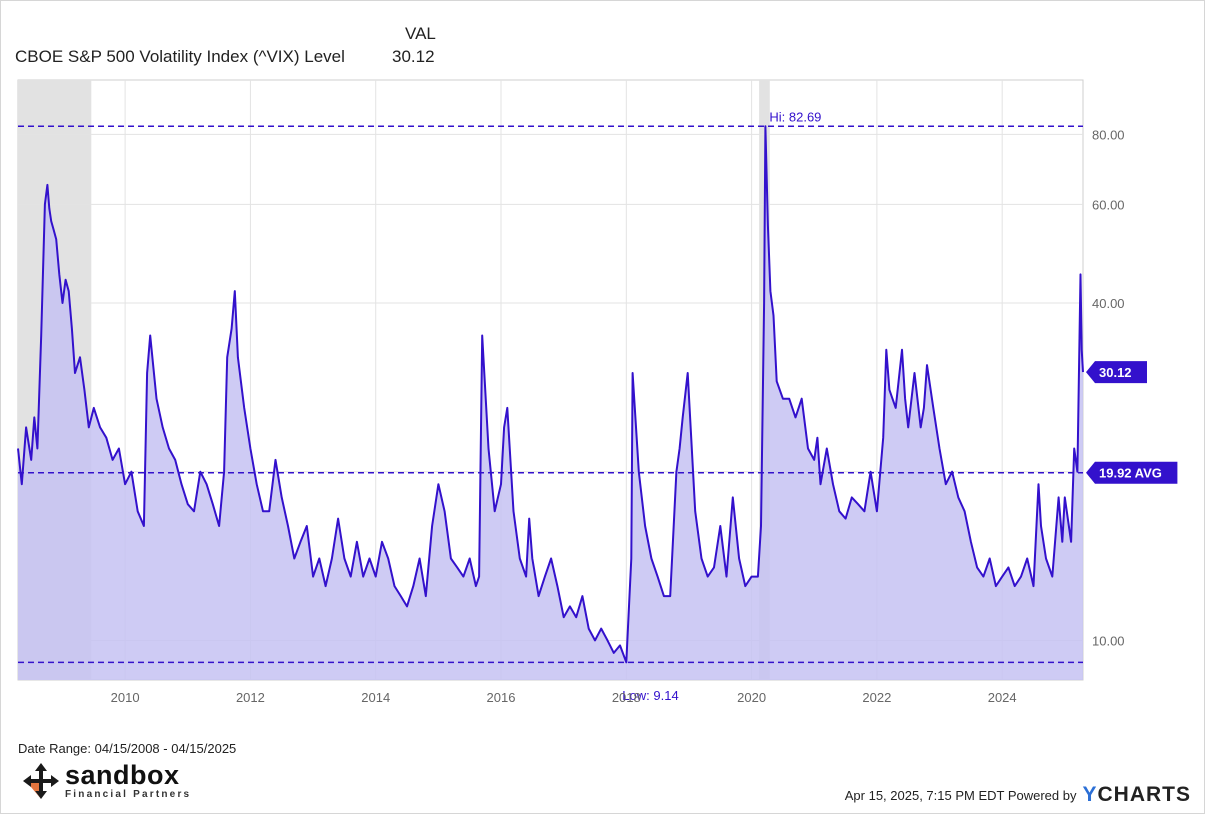 This screenshot has height=814, width=1205. I want to click on x-tick-label: 2020, so click(751, 697).